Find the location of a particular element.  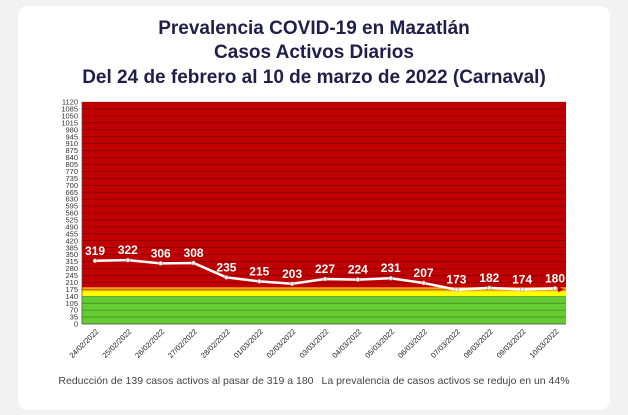

zone-orange is located at coordinates (324, 289).